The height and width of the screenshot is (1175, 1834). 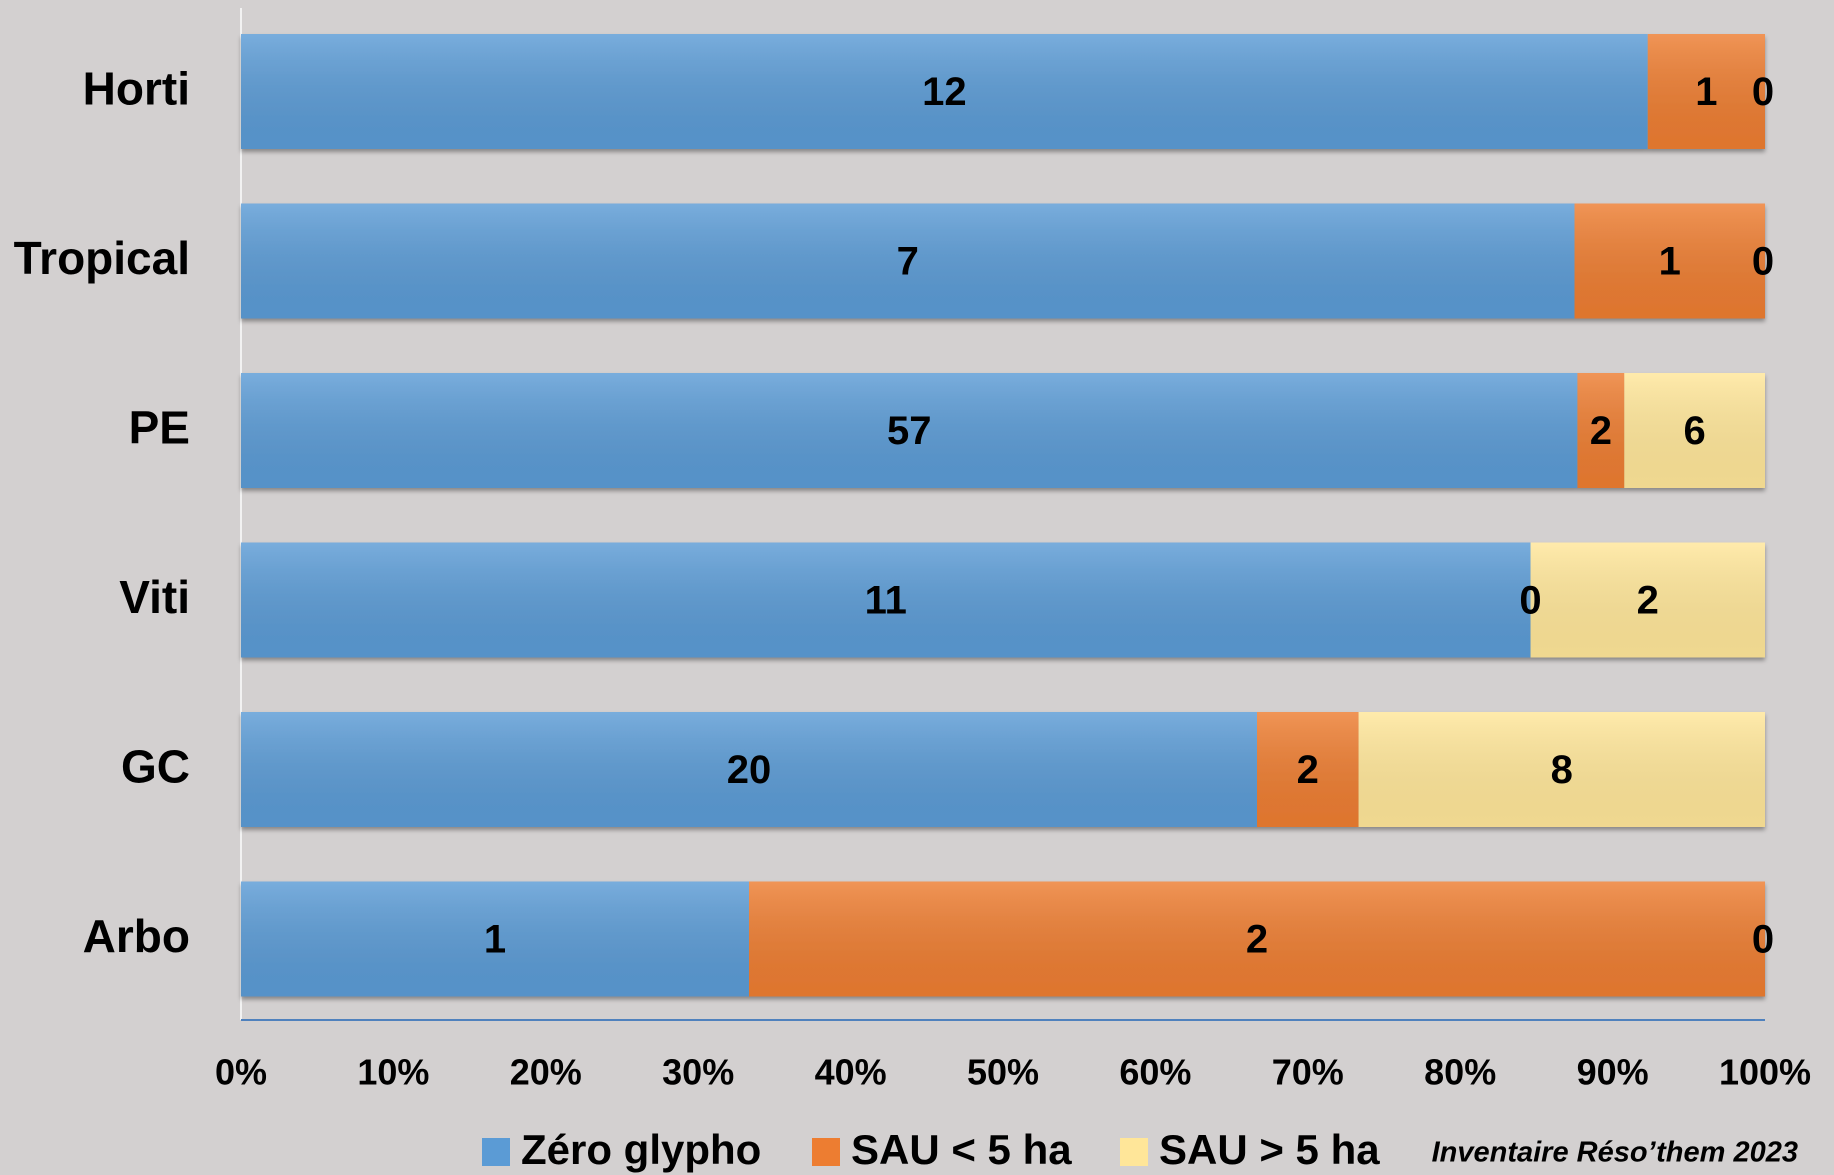 What do you see at coordinates (1615, 1153) in the screenshot?
I see `annotation: Inventaire Réso’them 2023` at bounding box center [1615, 1153].